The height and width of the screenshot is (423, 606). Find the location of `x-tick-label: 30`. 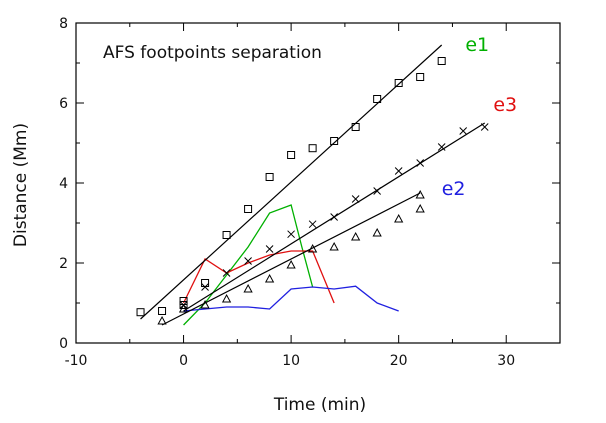

x-tick-label: 30 is located at coordinates (506, 361).